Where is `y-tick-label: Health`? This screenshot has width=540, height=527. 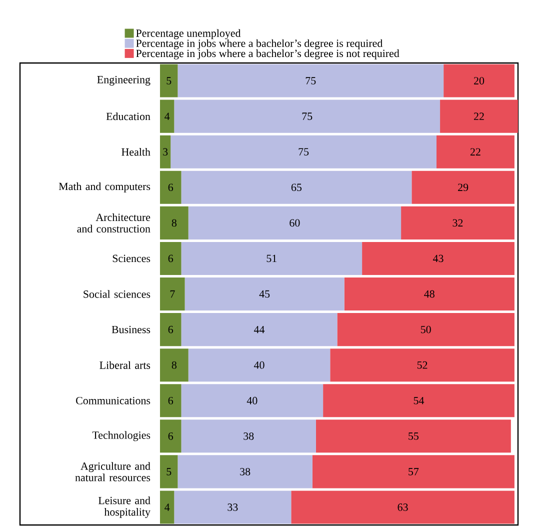
y-tick-label: Health is located at coordinates (136, 152).